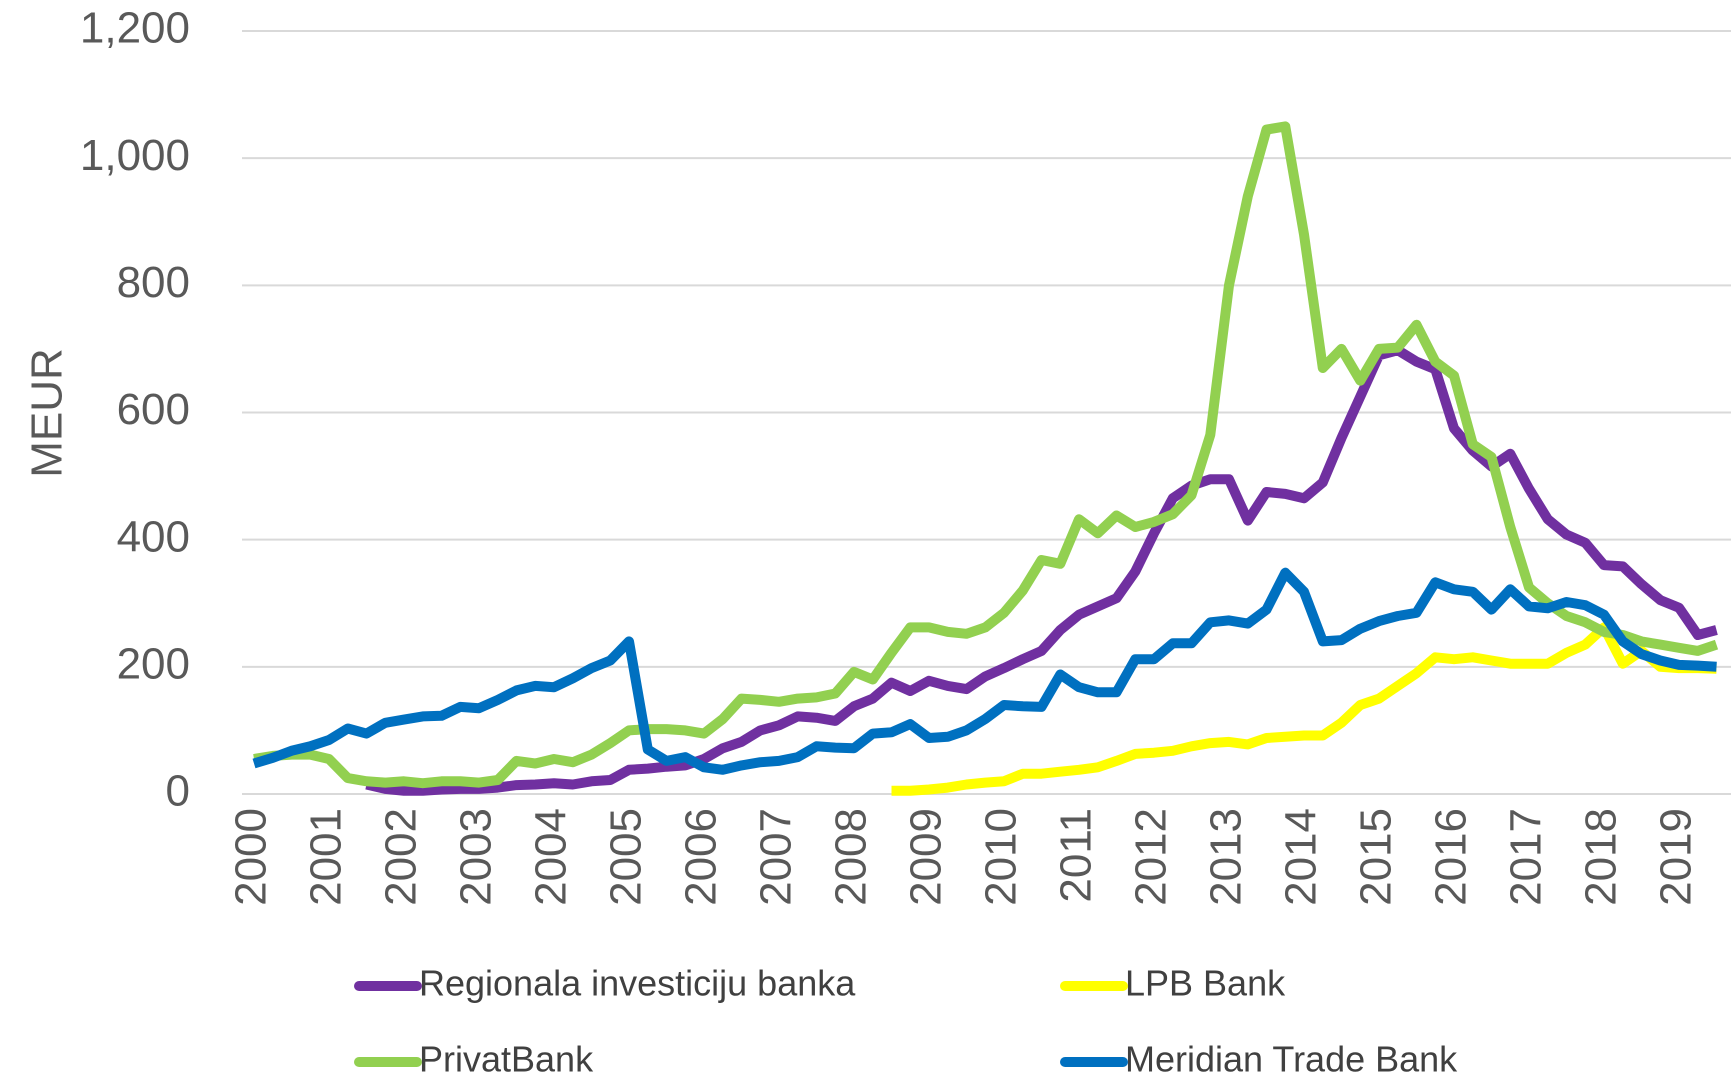  I want to click on x-tick-label: 2005, so click(626, 857).